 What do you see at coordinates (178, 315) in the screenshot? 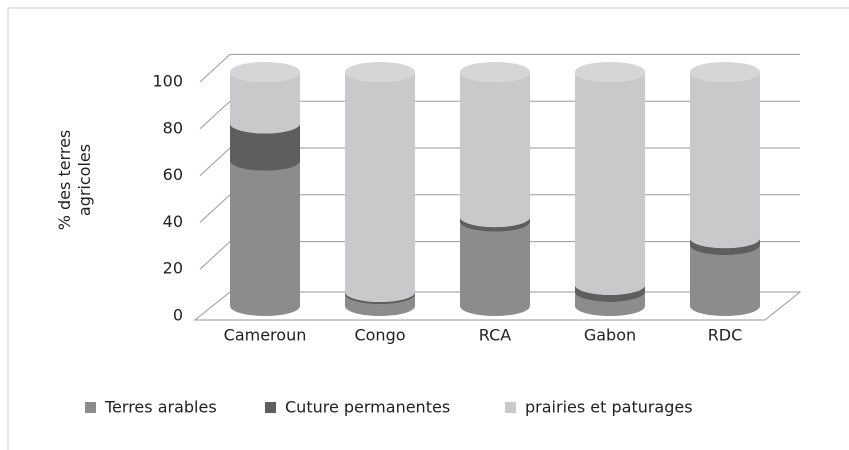
I see `y-tick-label: 0` at bounding box center [178, 315].